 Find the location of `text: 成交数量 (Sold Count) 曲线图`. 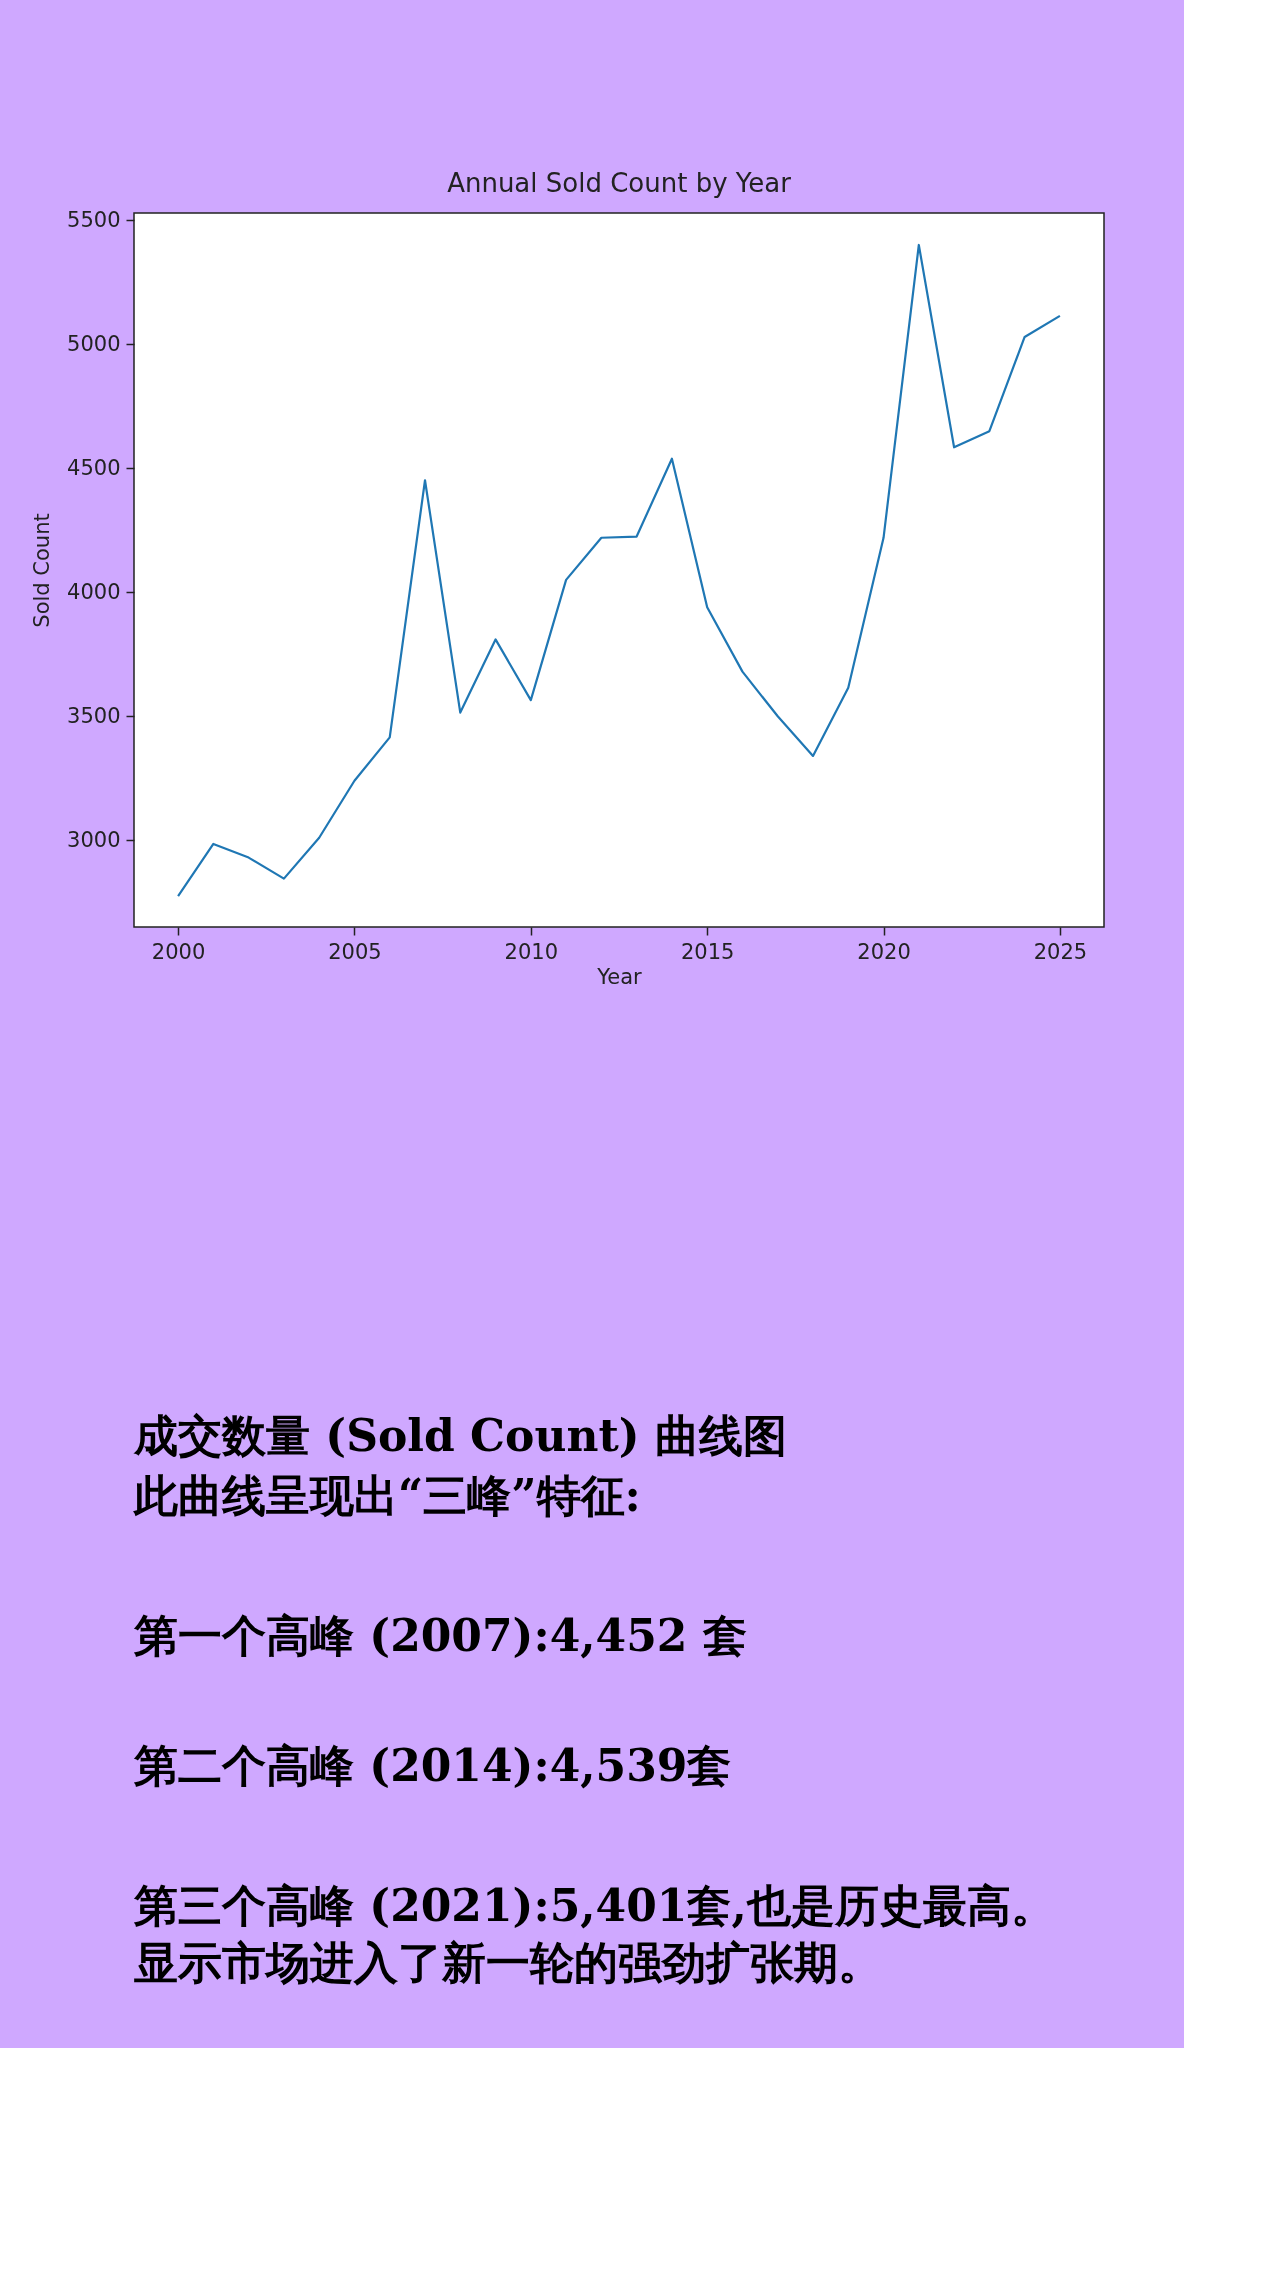

text: 成交数量 (Sold Count) 曲线图 is located at coordinates (460, 1435).